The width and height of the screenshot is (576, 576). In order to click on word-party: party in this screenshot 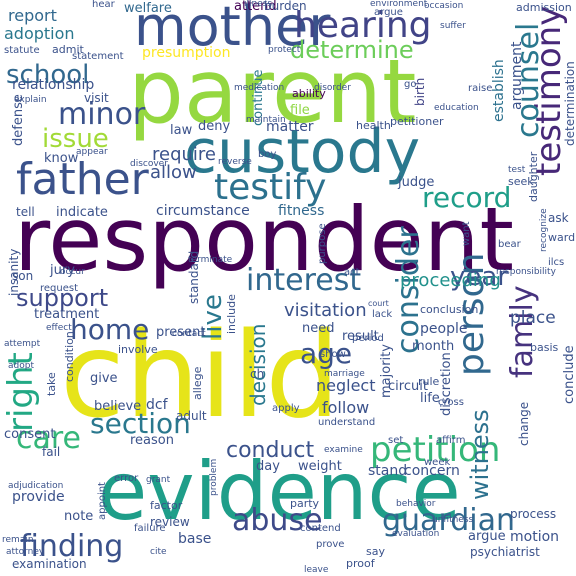, I will do `click(305, 503)`.